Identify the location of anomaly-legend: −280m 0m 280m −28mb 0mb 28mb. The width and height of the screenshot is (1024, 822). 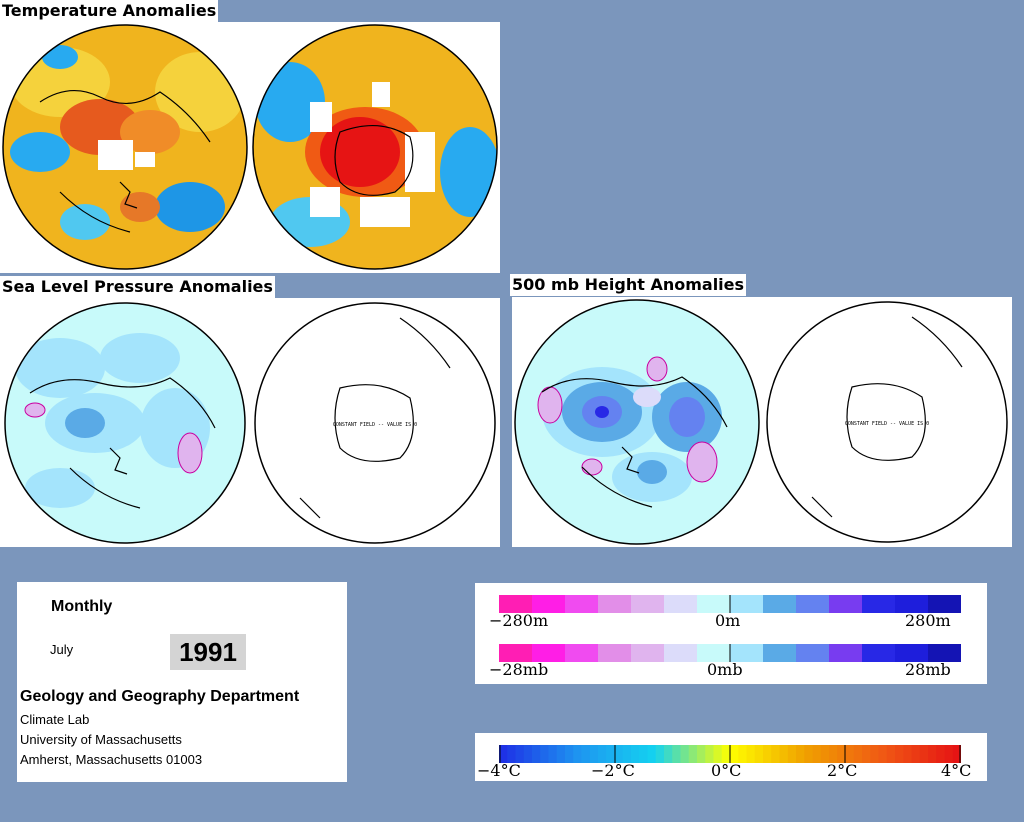
(731, 633).